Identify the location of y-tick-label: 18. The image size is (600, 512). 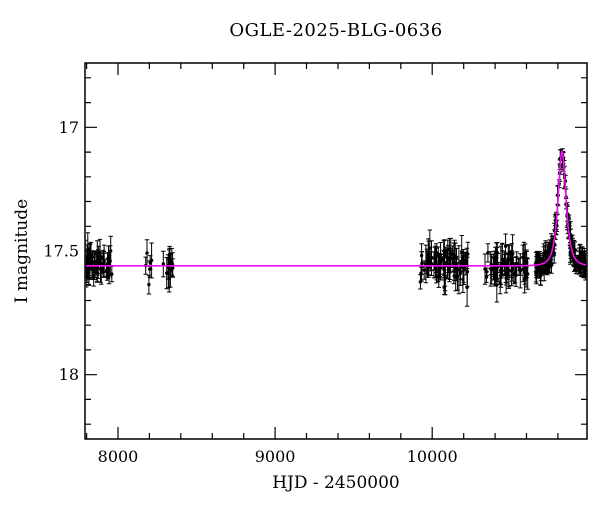
(69, 374).